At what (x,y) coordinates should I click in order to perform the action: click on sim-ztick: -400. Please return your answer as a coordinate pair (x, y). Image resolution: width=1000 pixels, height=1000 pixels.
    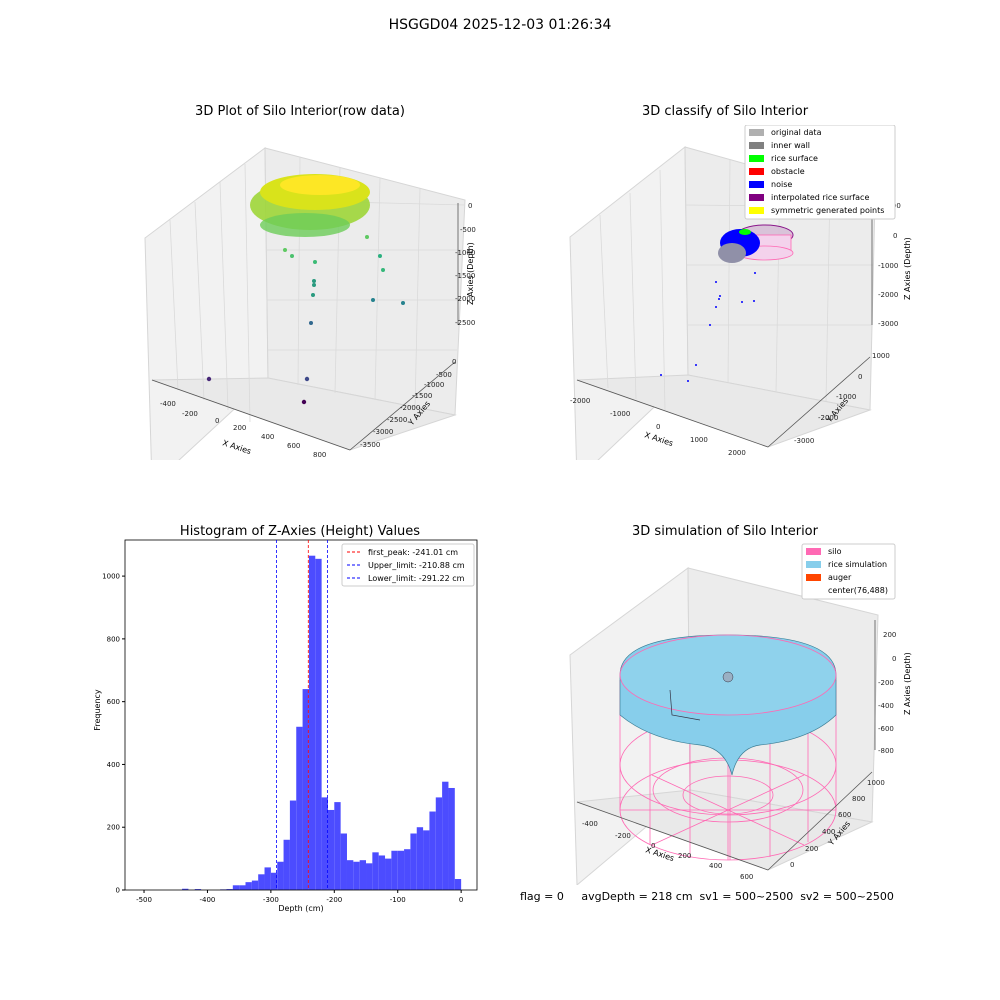
    Looking at the image, I should click on (886, 706).